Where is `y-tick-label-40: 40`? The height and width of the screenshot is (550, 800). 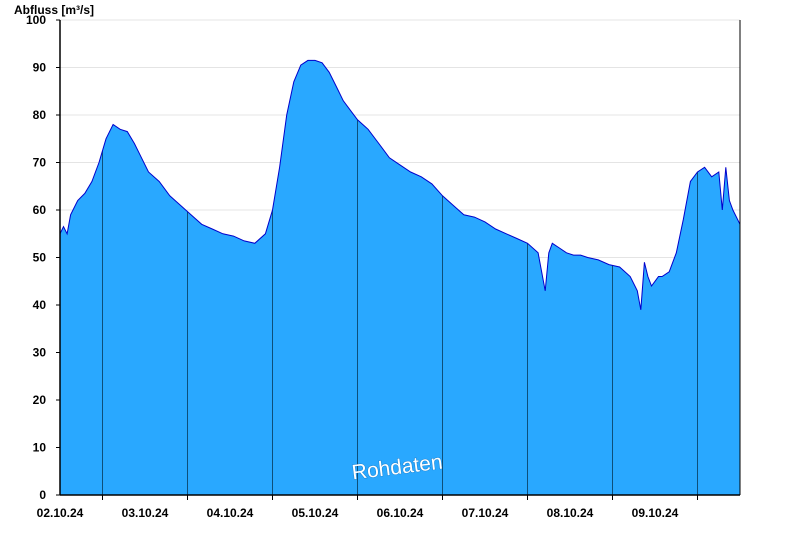
y-tick-label-40: 40 is located at coordinates (40, 305).